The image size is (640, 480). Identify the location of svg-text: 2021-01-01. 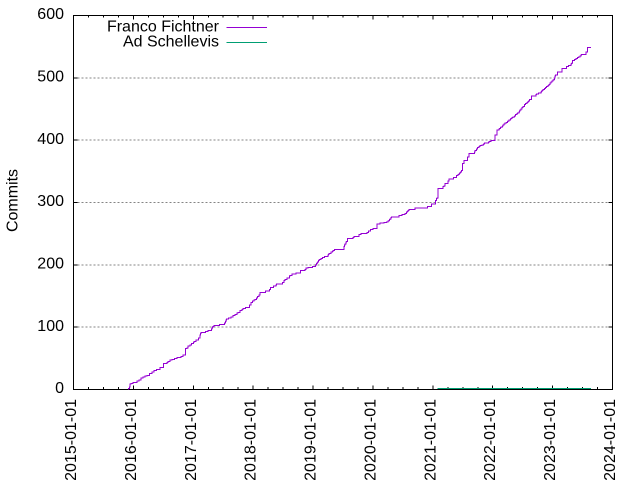
(430, 439).